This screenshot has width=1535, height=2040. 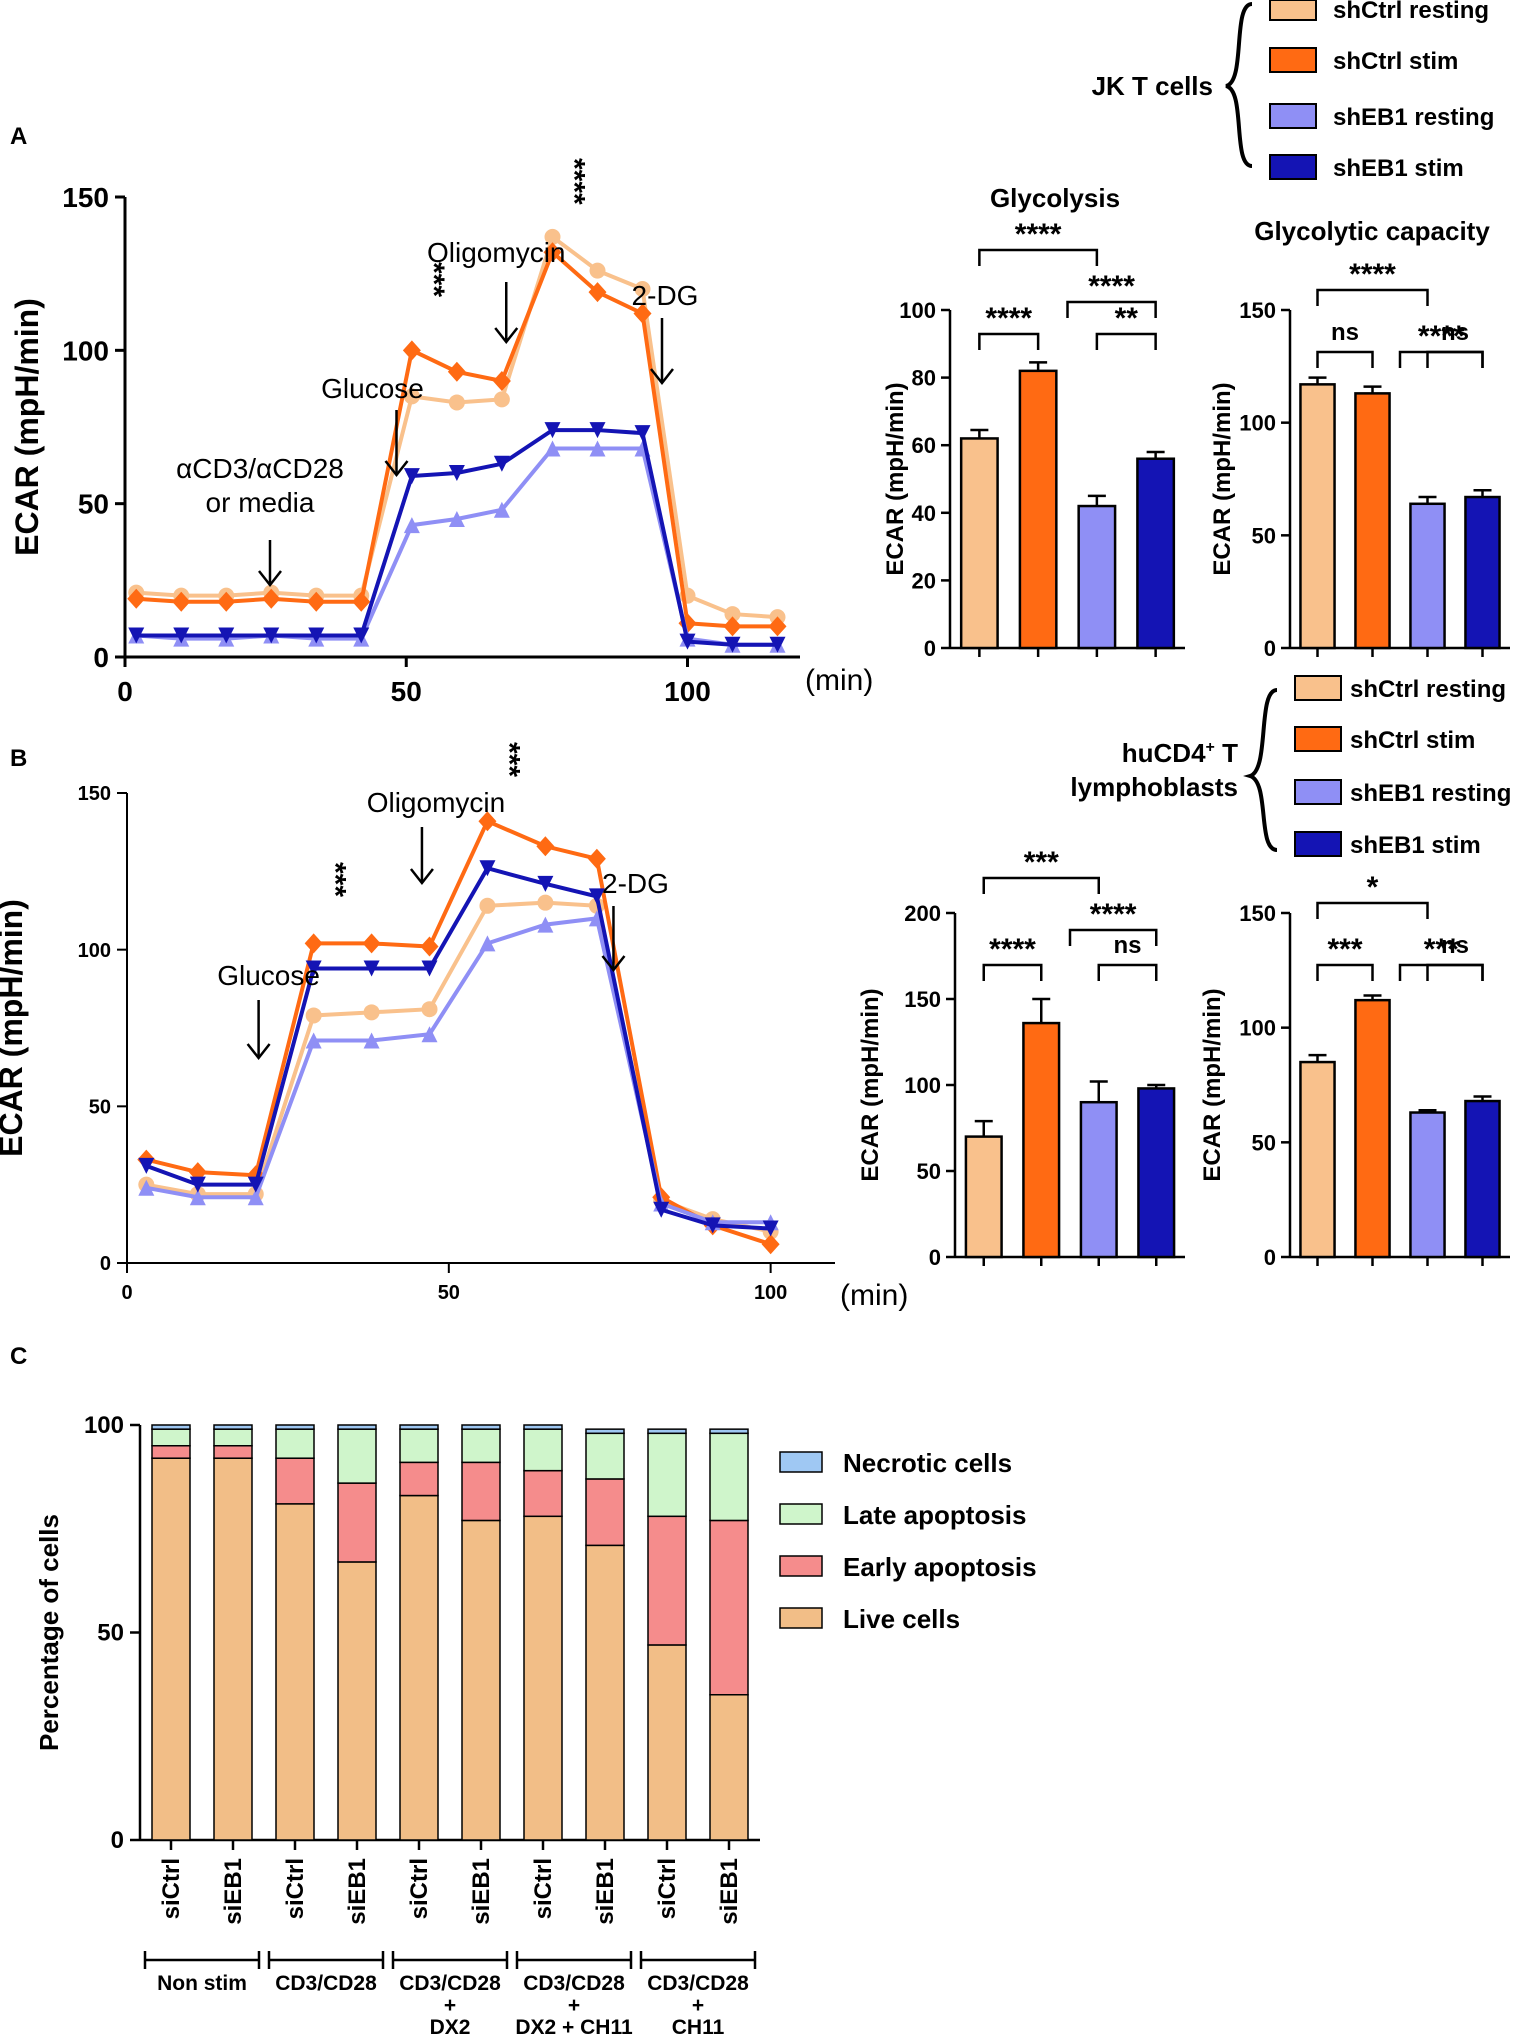 I want to click on legend-c-swatch-late, so click(x=801, y=1514).